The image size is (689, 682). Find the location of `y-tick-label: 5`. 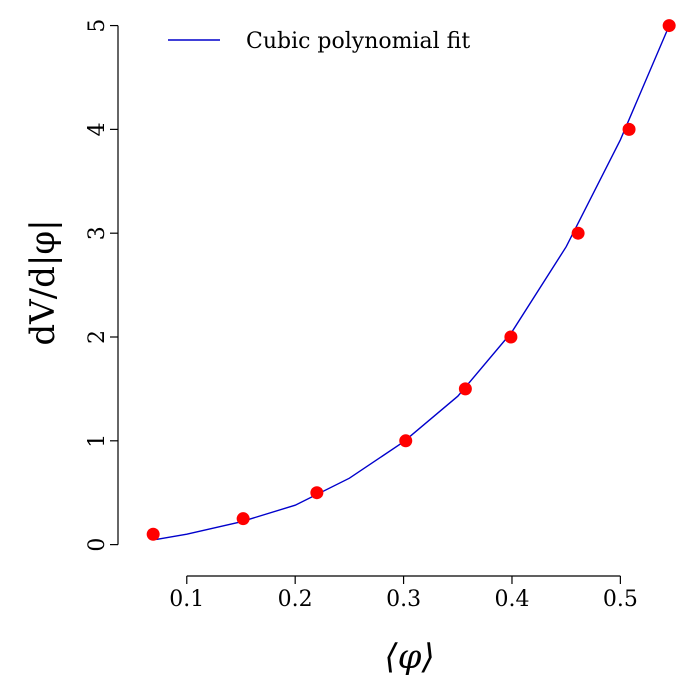

y-tick-label: 5 is located at coordinates (97, 26).